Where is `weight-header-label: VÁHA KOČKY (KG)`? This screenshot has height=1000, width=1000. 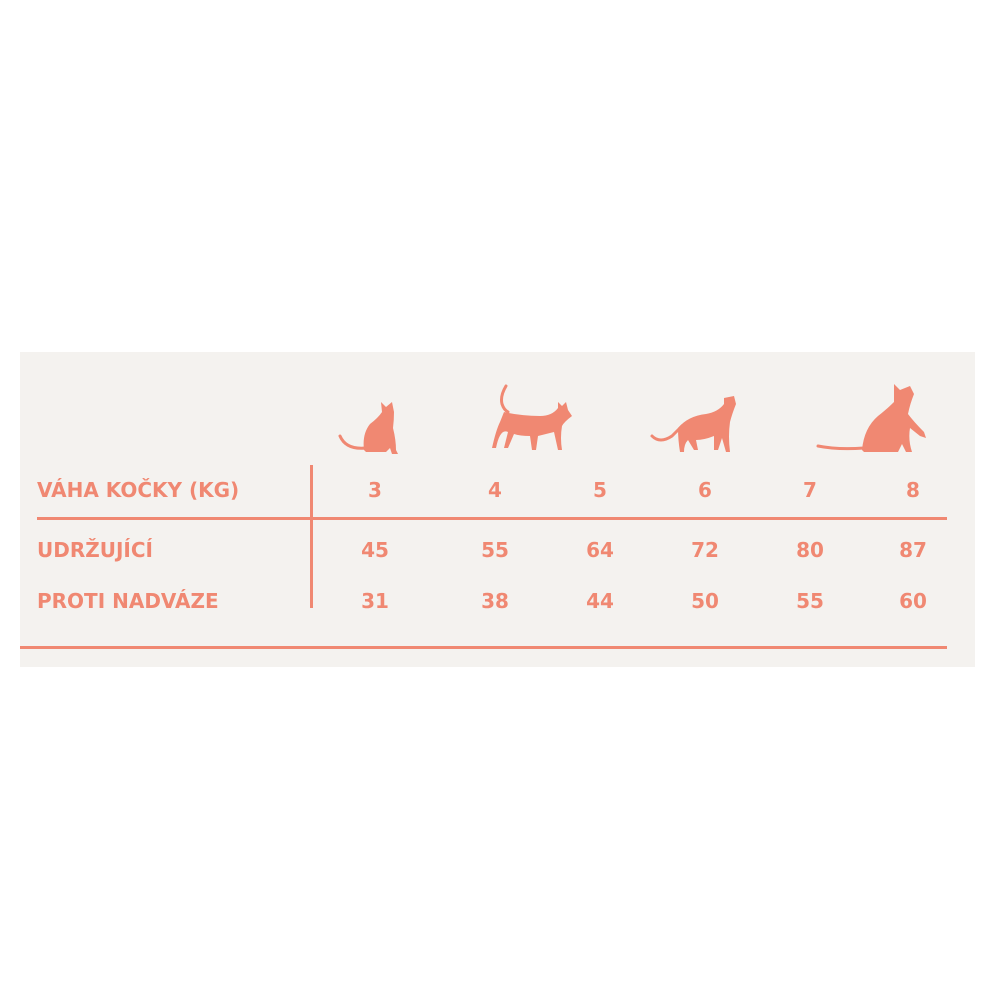 weight-header-label: VÁHA KOČKY (KG) is located at coordinates (138, 490).